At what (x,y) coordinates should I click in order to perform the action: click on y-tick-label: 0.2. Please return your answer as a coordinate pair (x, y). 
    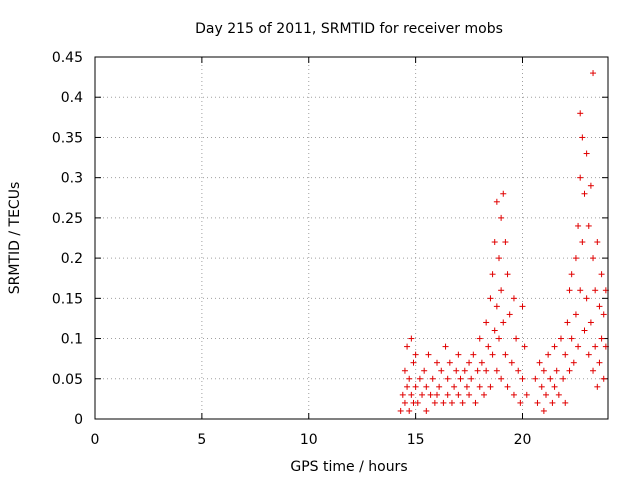
    Looking at the image, I should click on (72, 259).